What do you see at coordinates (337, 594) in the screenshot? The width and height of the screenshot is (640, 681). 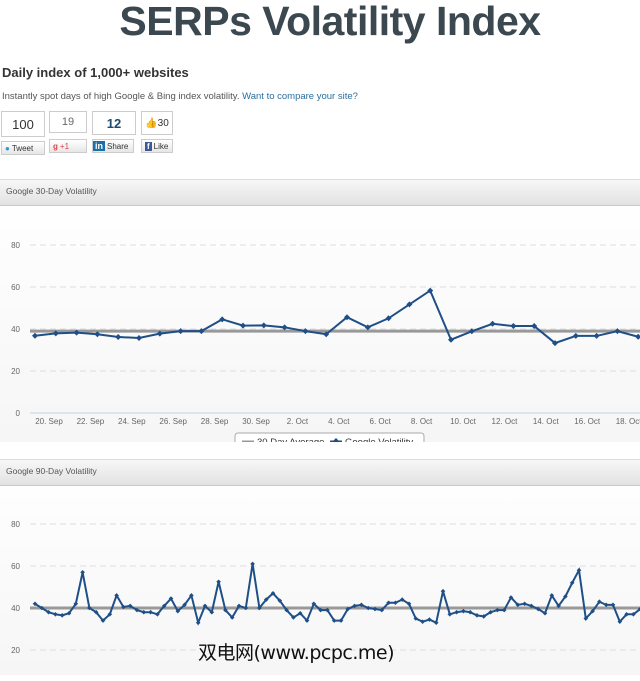 I see `volatility-line` at bounding box center [337, 594].